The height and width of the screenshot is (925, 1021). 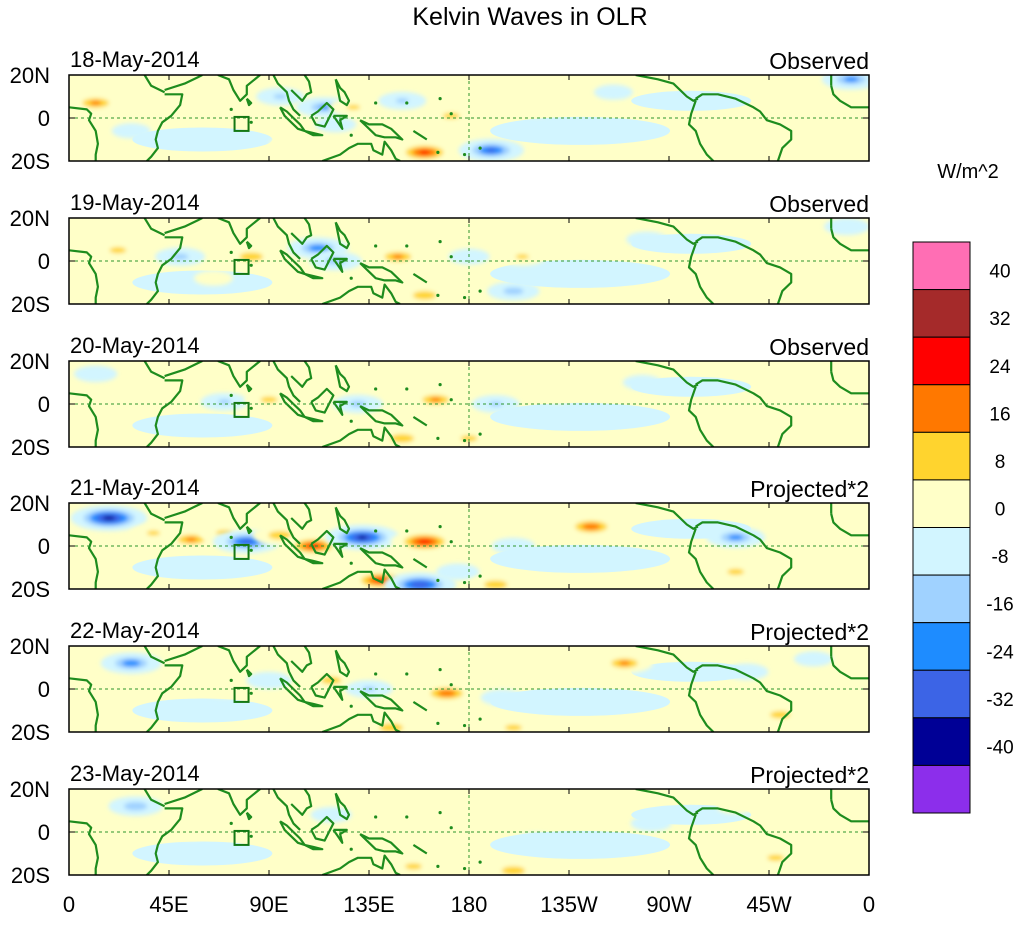 What do you see at coordinates (440, 253) in the screenshot?
I see `panel-19-May-2014: 20N 0 20S 19-May-2014 Observed` at bounding box center [440, 253].